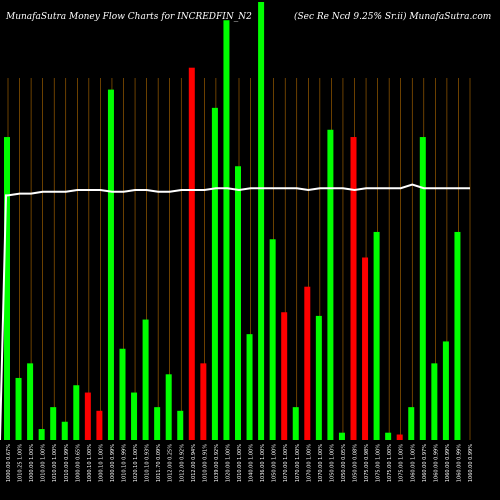 This screenshot has width=500, height=500. What do you see at coordinates (148, 463) in the screenshot?
I see `x-tick-label: 1010.10 0.93%` at bounding box center [148, 463].